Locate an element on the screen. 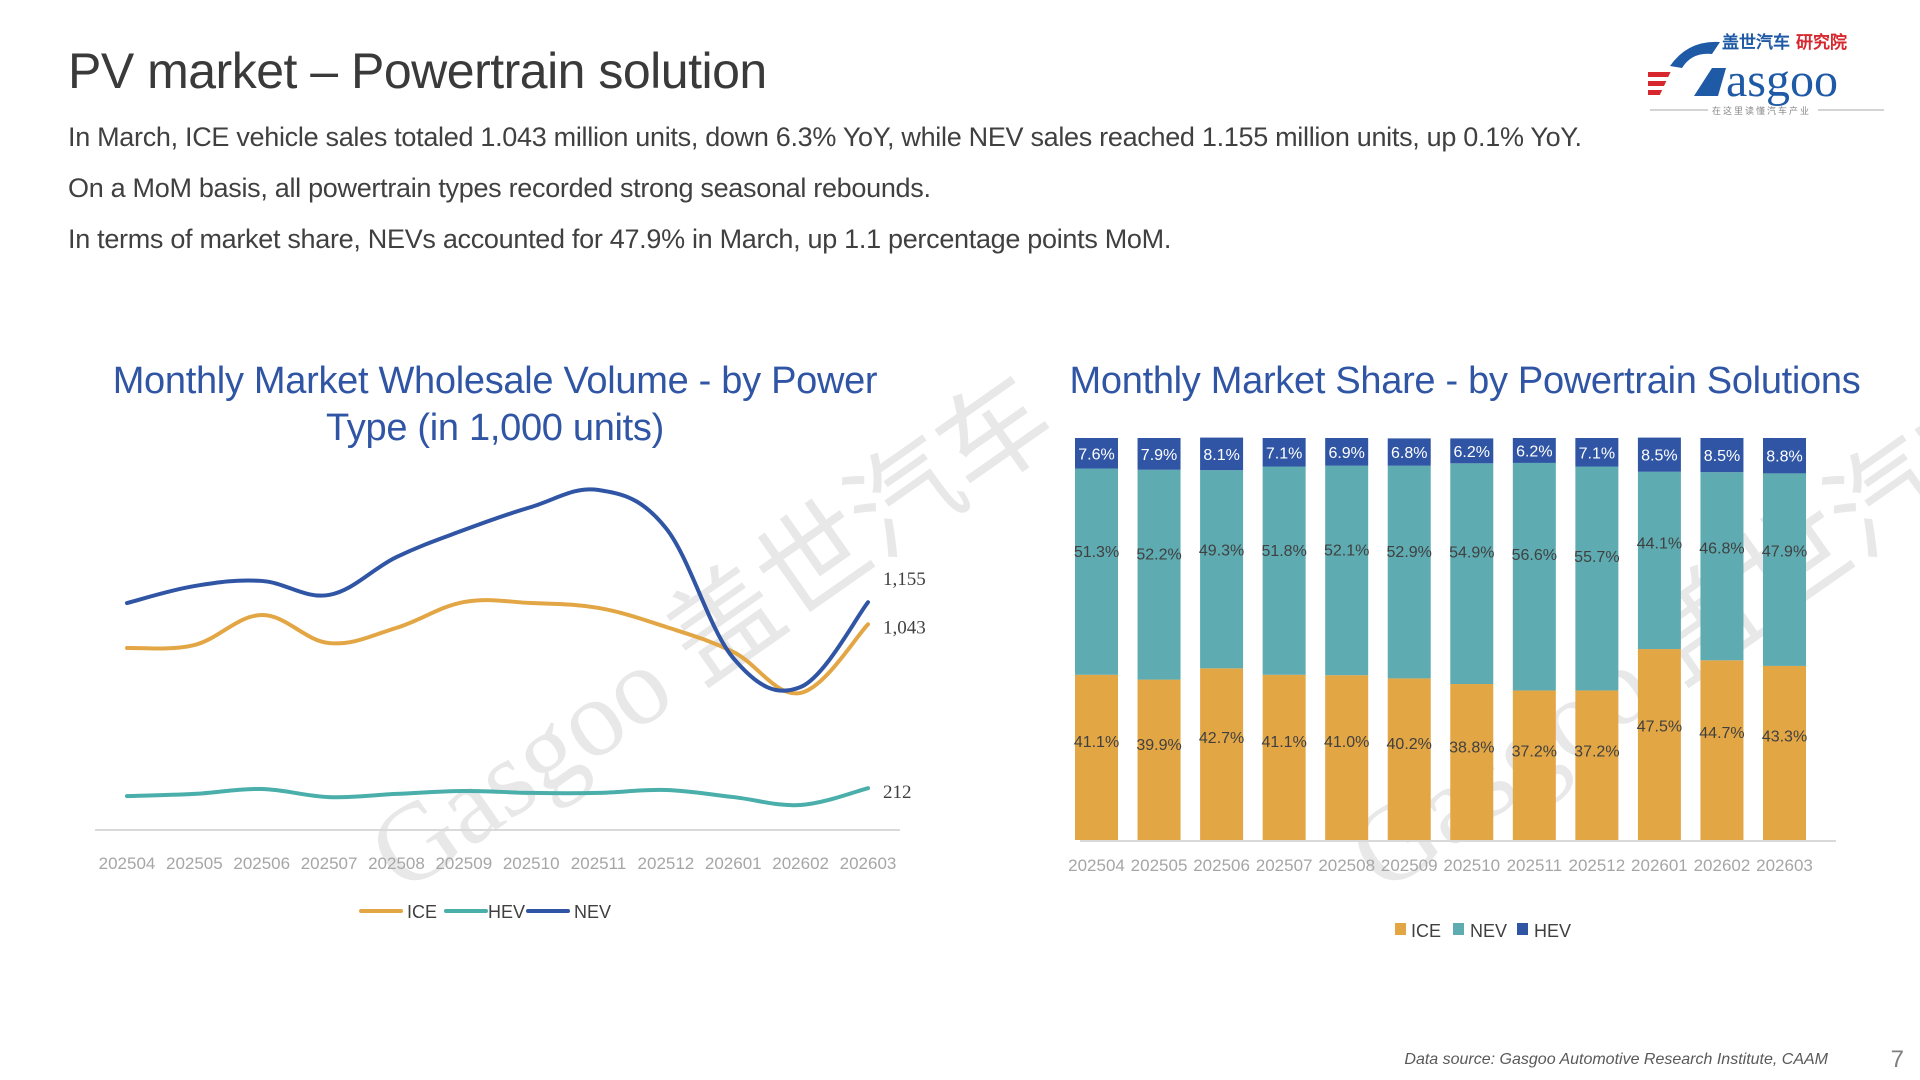  bar-value-label-ice: 38.8% is located at coordinates (1471, 747).